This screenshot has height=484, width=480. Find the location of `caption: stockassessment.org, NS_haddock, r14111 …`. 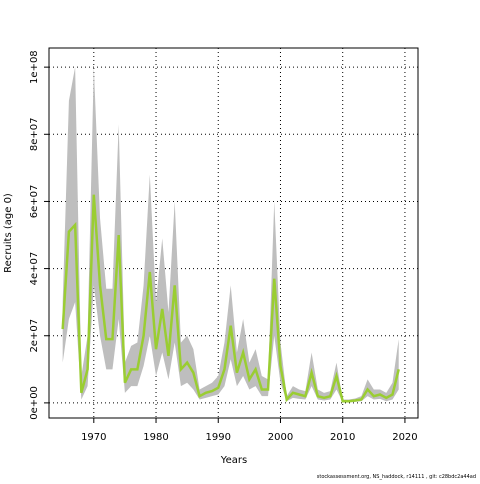

caption: stockassessment.org, NS_haddock, r14111 … is located at coordinates (396, 477).